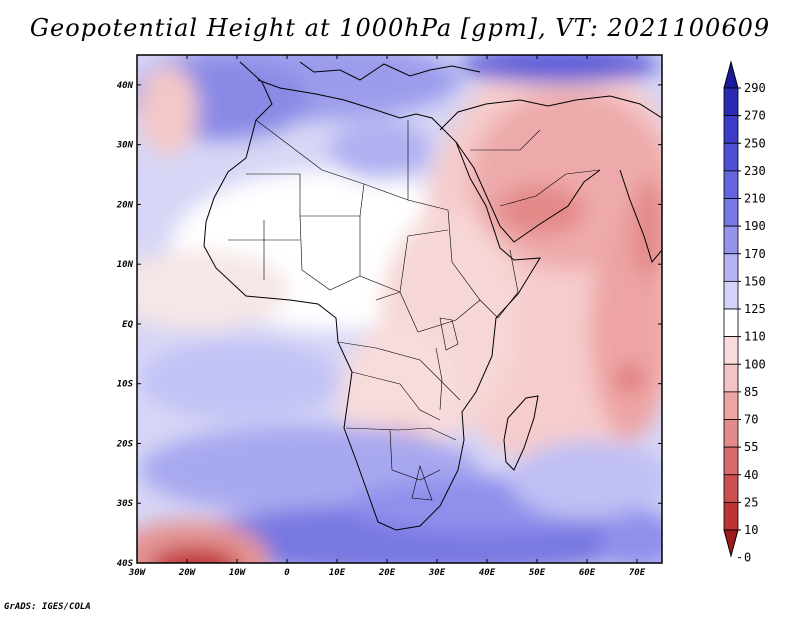 The height and width of the screenshot is (618, 800). What do you see at coordinates (751, 502) in the screenshot?
I see `colorbar-label: 25` at bounding box center [751, 502].